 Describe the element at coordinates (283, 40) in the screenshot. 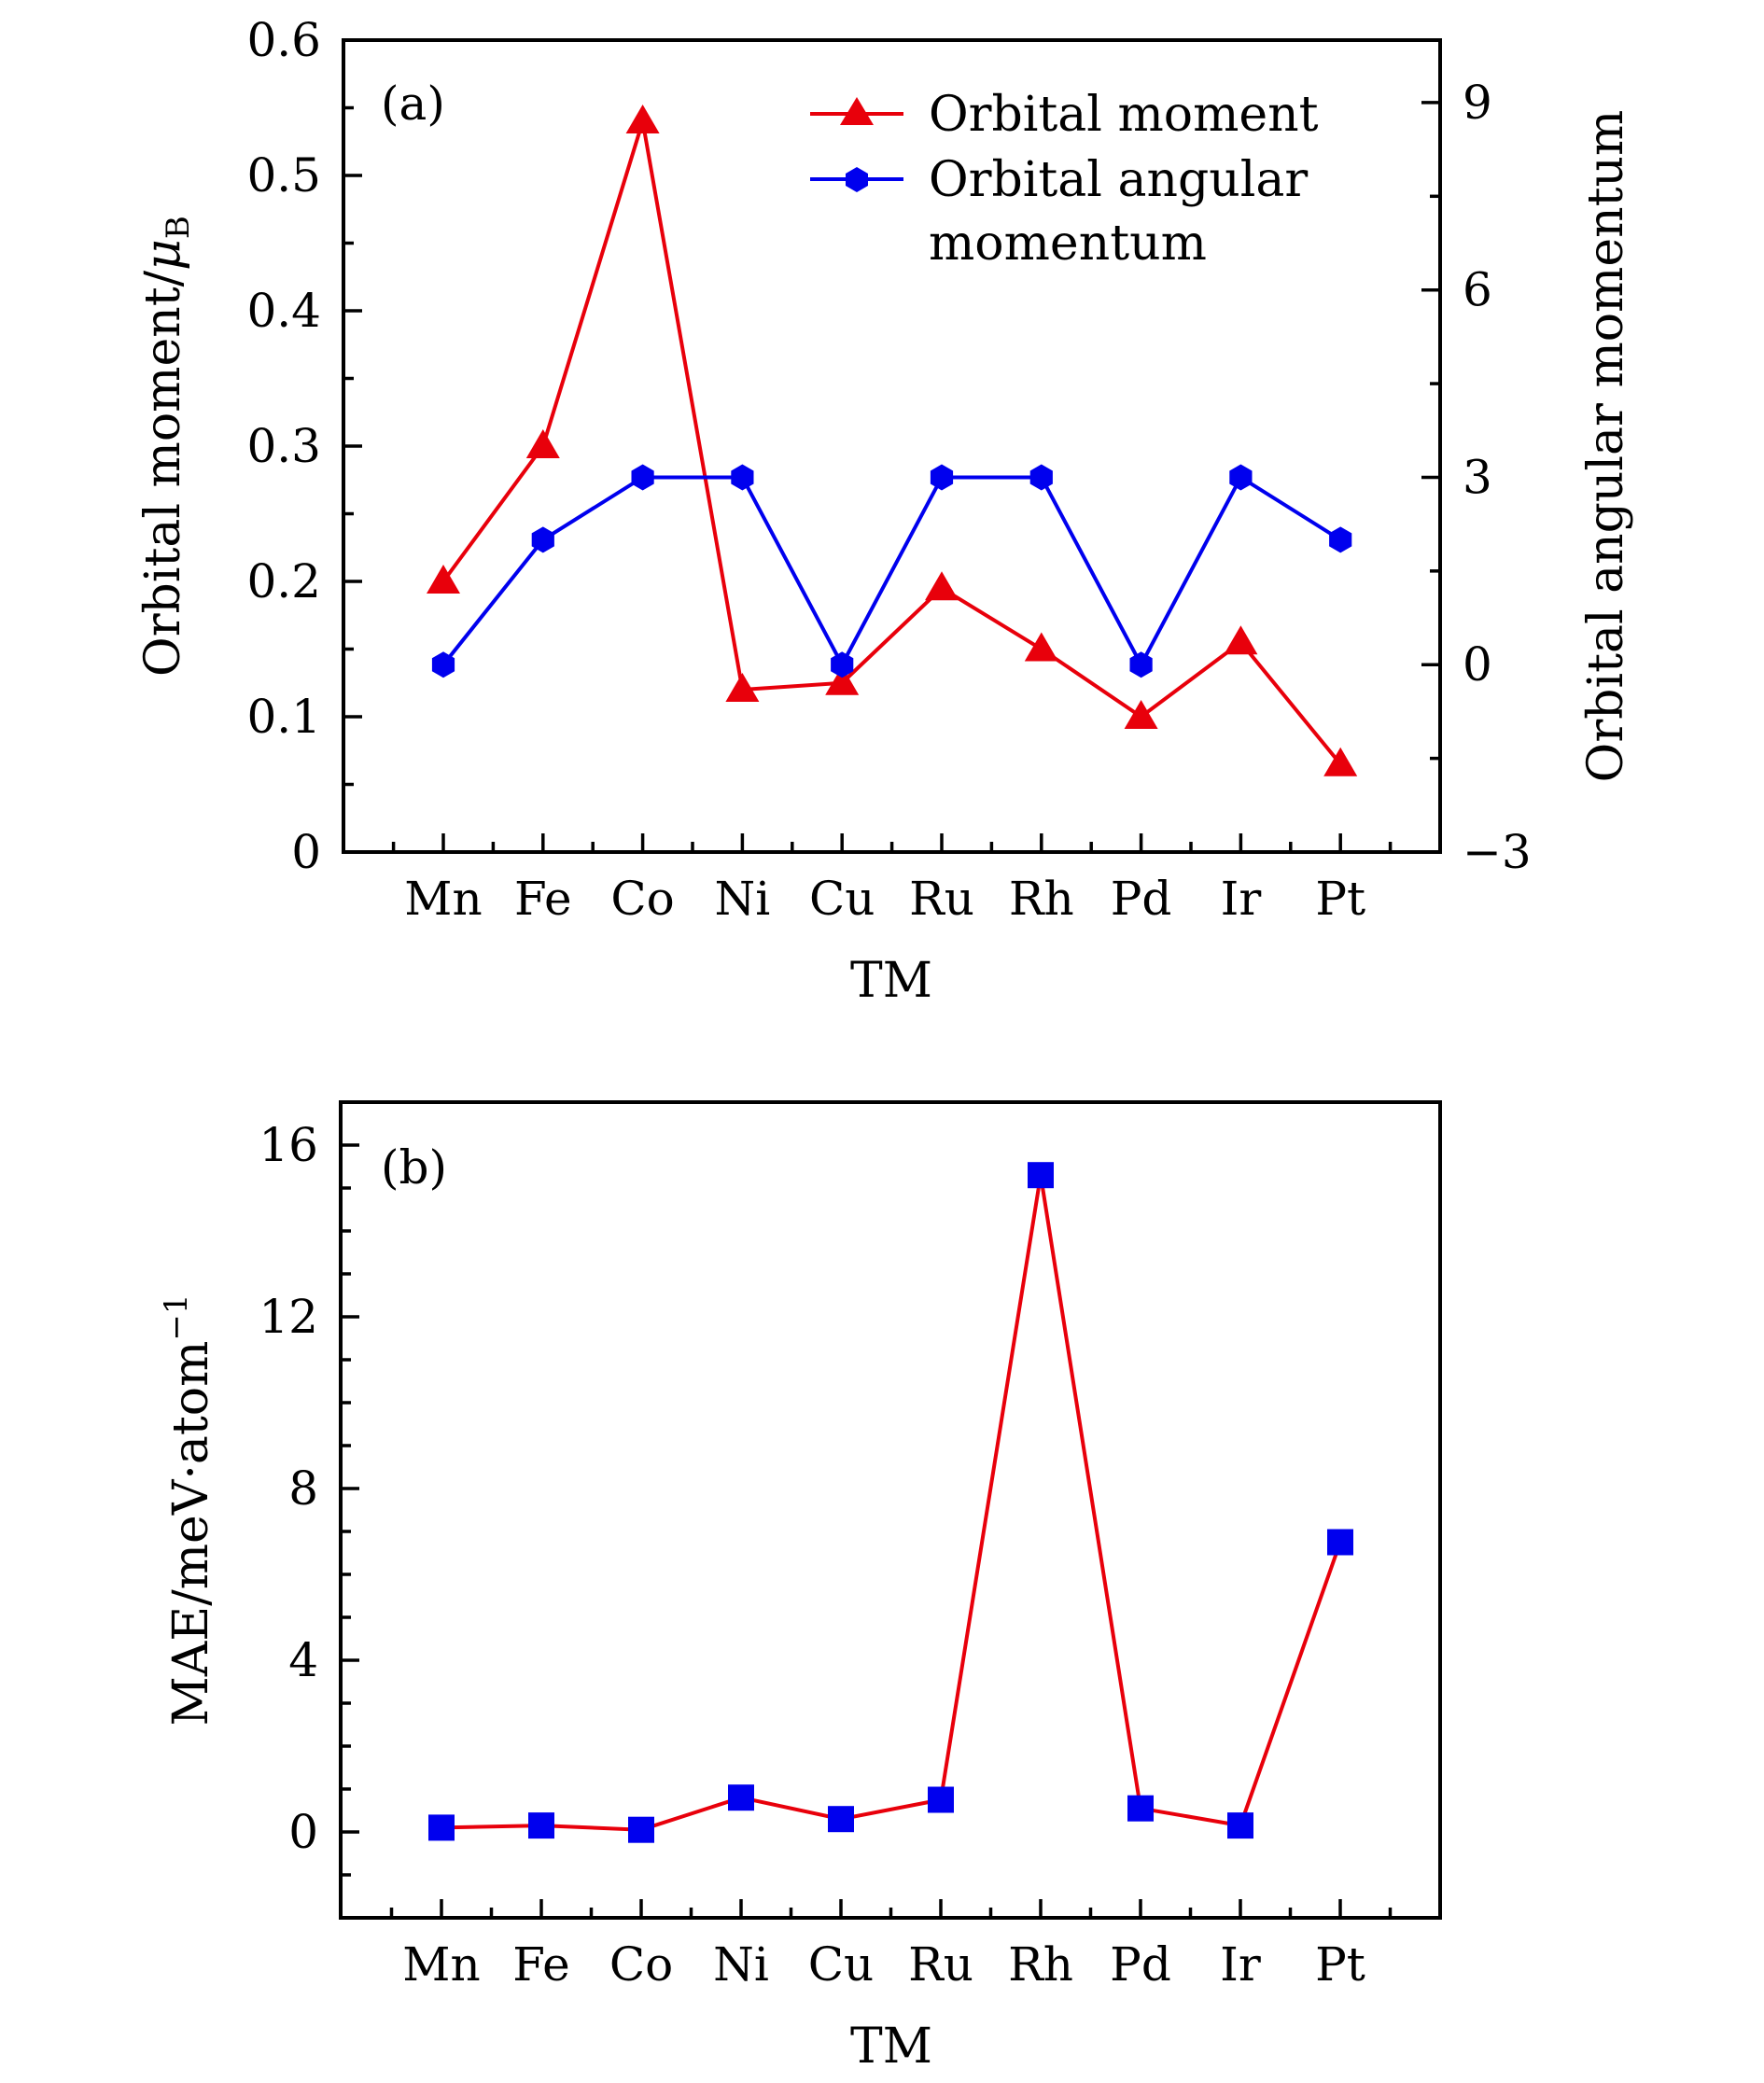

I see `y-tick-label: 0.6` at that location.